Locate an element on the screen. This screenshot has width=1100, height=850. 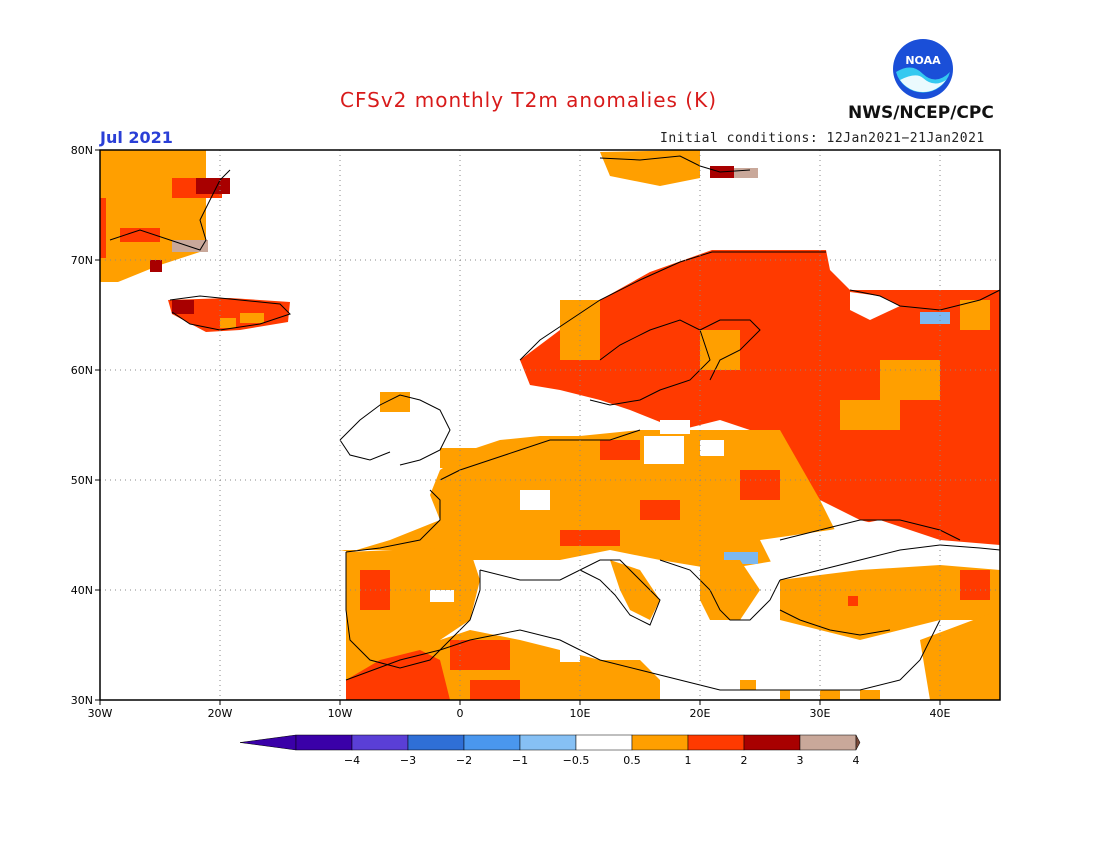
coast-norway is located at coordinates (672, 306).